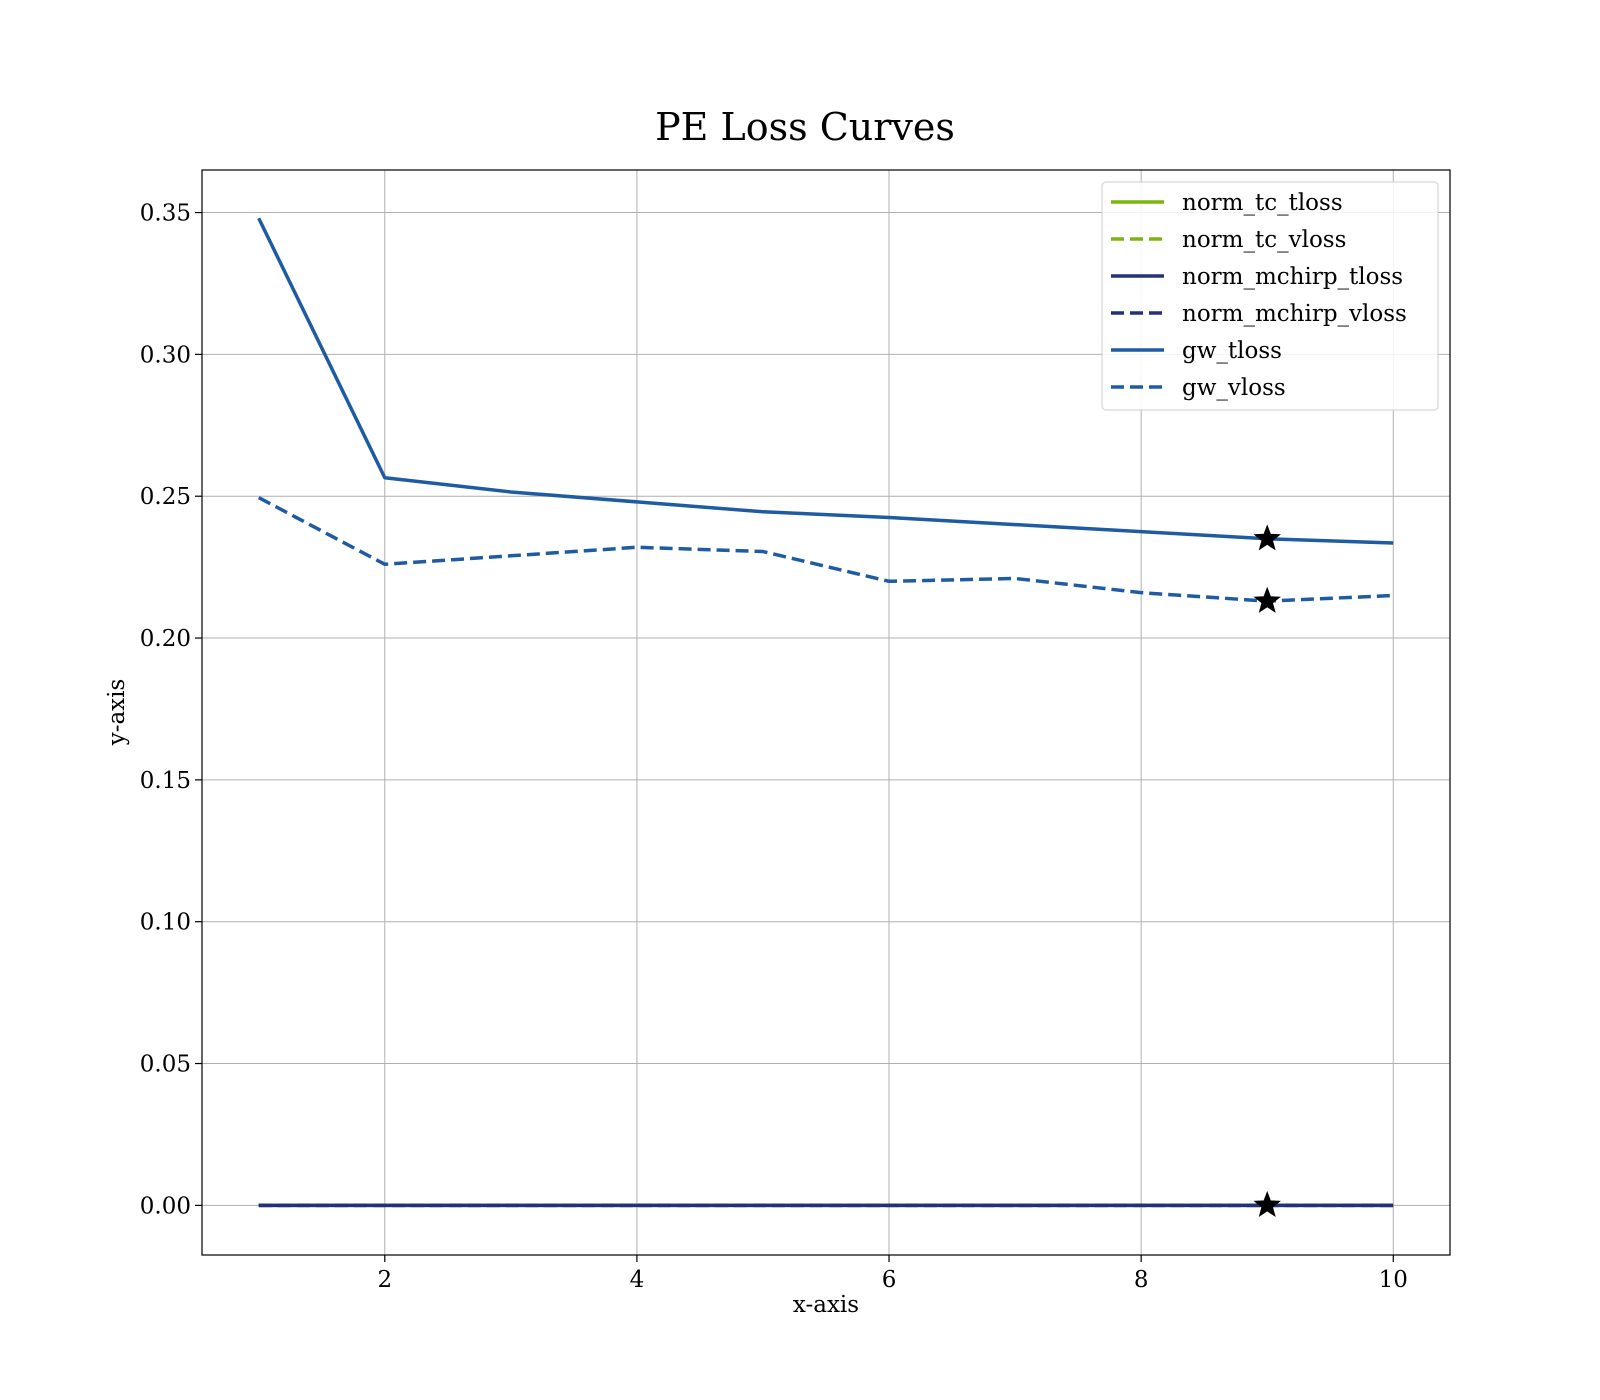 The height and width of the screenshot is (1400, 1600). What do you see at coordinates (637, 1280) in the screenshot?
I see `x-tick-label: 4` at bounding box center [637, 1280].